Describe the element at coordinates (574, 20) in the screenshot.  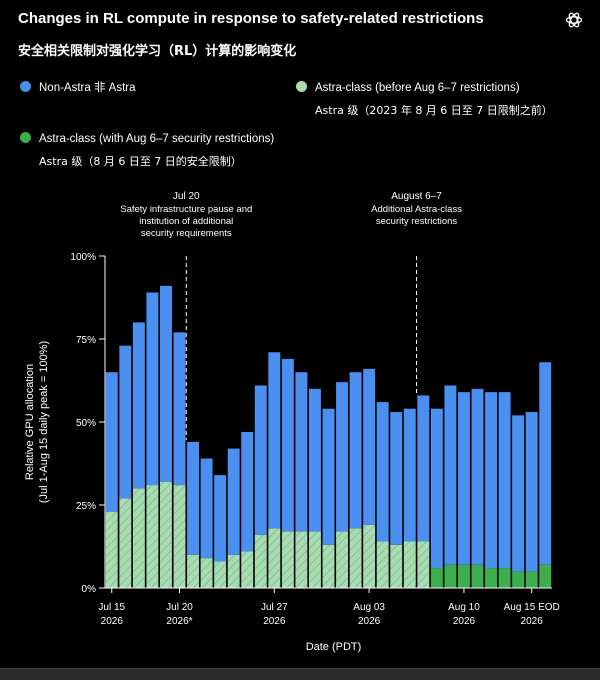
I see `openai-logo-icon` at that location.